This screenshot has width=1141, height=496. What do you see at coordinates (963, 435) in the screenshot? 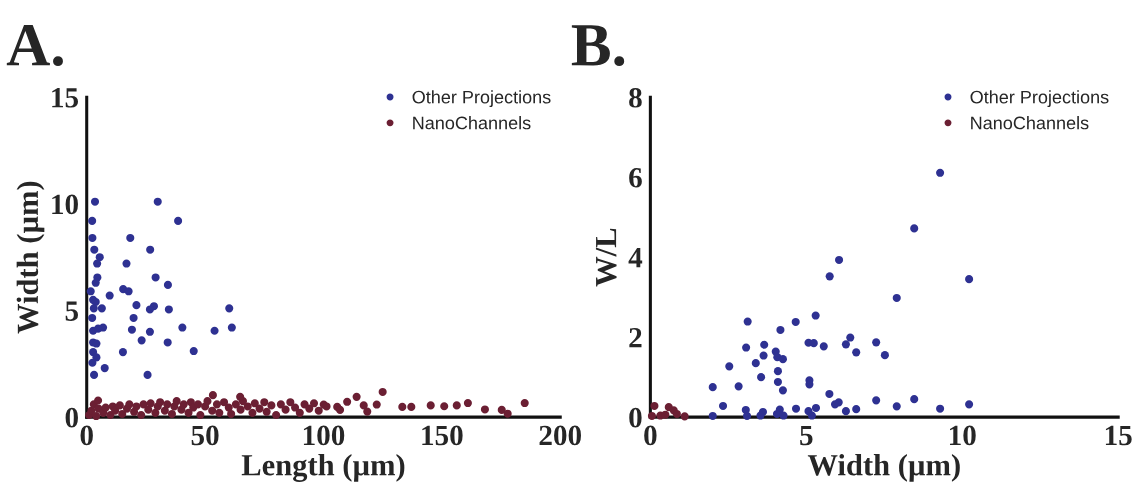
I see `x-tick-label: 10` at bounding box center [963, 435].